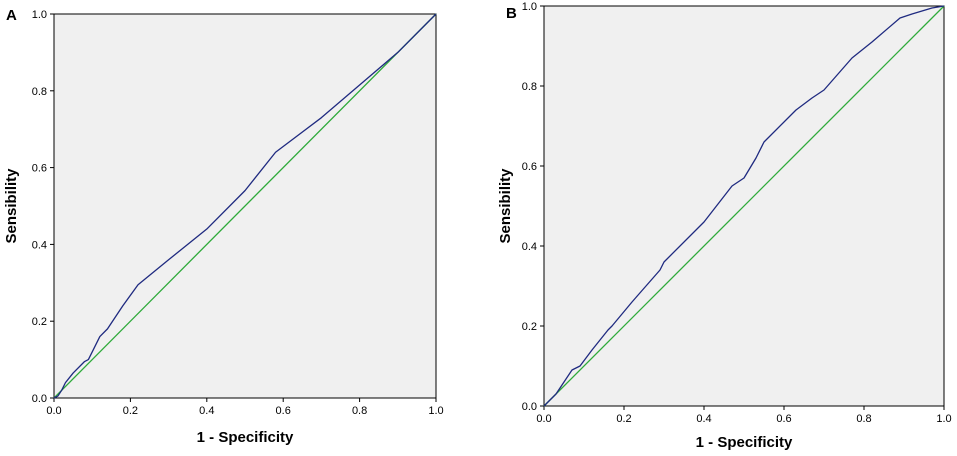 This screenshot has height=456, width=957. Describe the element at coordinates (11, 15) in the screenshot. I see `panel-label: A` at that location.